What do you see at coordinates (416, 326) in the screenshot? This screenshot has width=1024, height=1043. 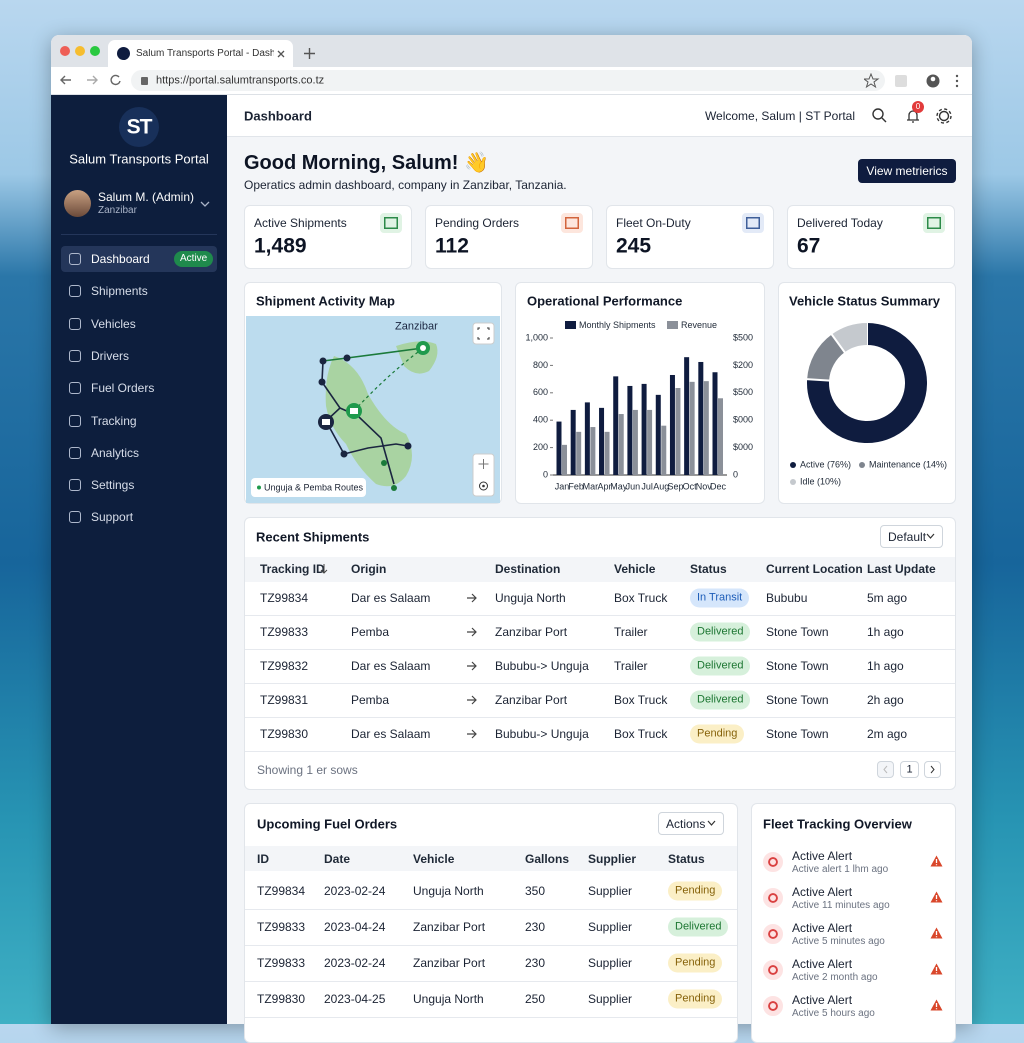 I see `map-place-label: Zanzibar` at bounding box center [416, 326].